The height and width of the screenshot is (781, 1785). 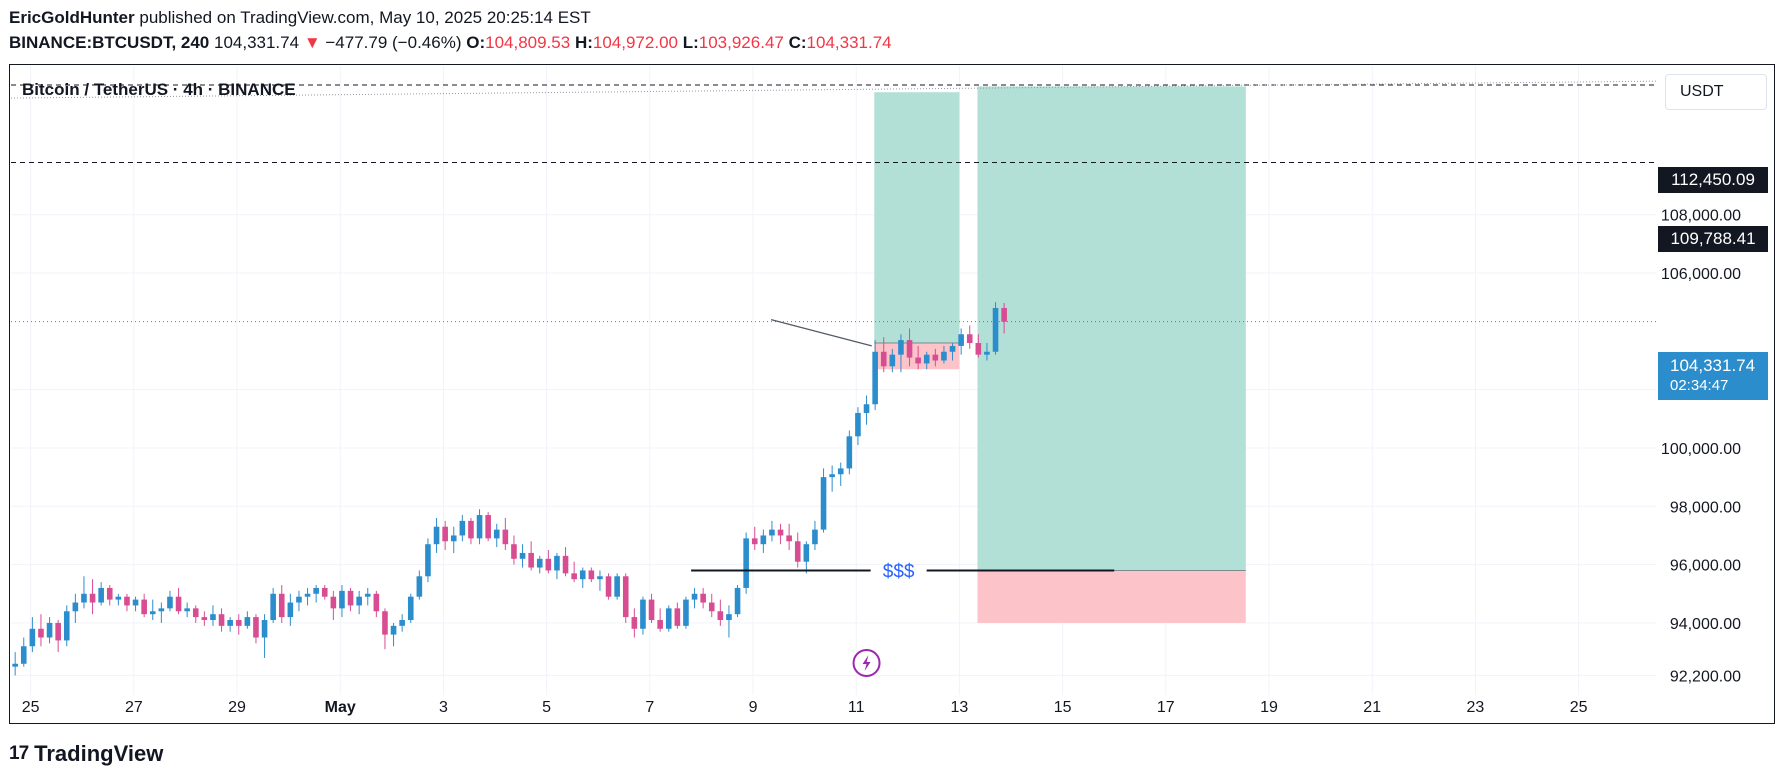 What do you see at coordinates (960, 707) in the screenshot?
I see `x-tick-label: 13` at bounding box center [960, 707].